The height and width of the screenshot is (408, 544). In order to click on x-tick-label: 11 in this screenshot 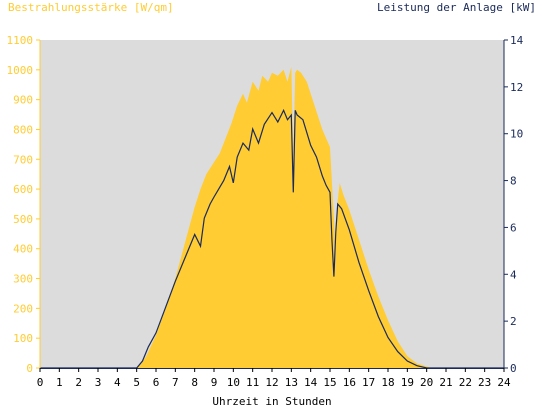, I will do `click(252, 382)`.